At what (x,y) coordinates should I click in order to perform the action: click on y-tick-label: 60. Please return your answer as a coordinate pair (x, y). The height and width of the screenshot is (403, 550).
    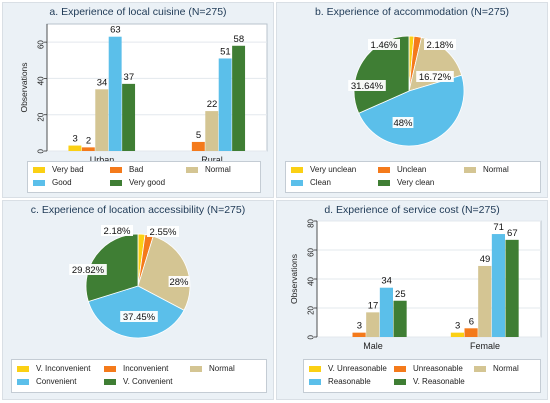
    Looking at the image, I should click on (311, 251).